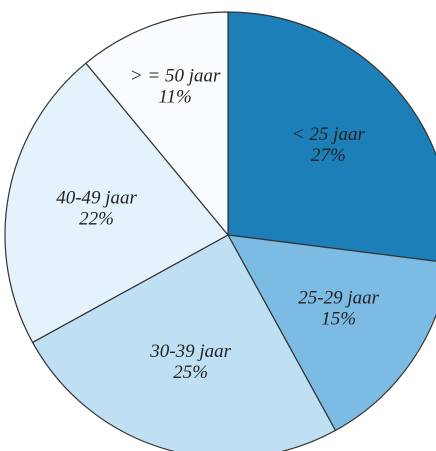 The height and width of the screenshot is (451, 436). What do you see at coordinates (175, 75) in the screenshot?
I see `slice-label: > = 50 jaar` at bounding box center [175, 75].